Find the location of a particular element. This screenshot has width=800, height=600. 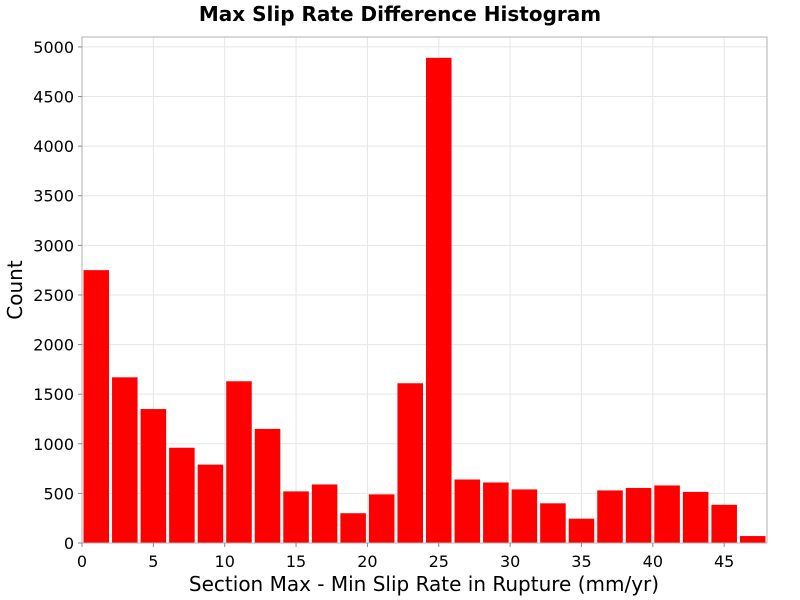

y-axis-label: Count is located at coordinates (15, 290).